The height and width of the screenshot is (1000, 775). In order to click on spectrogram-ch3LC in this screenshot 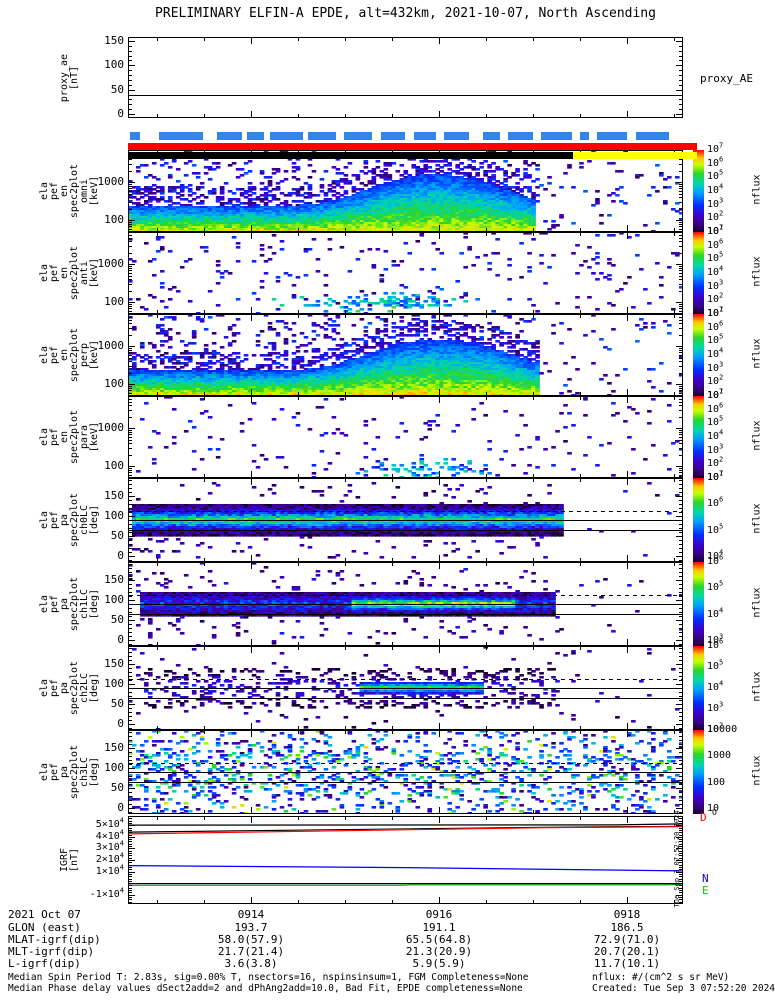, I will do `click(405, 772)`.